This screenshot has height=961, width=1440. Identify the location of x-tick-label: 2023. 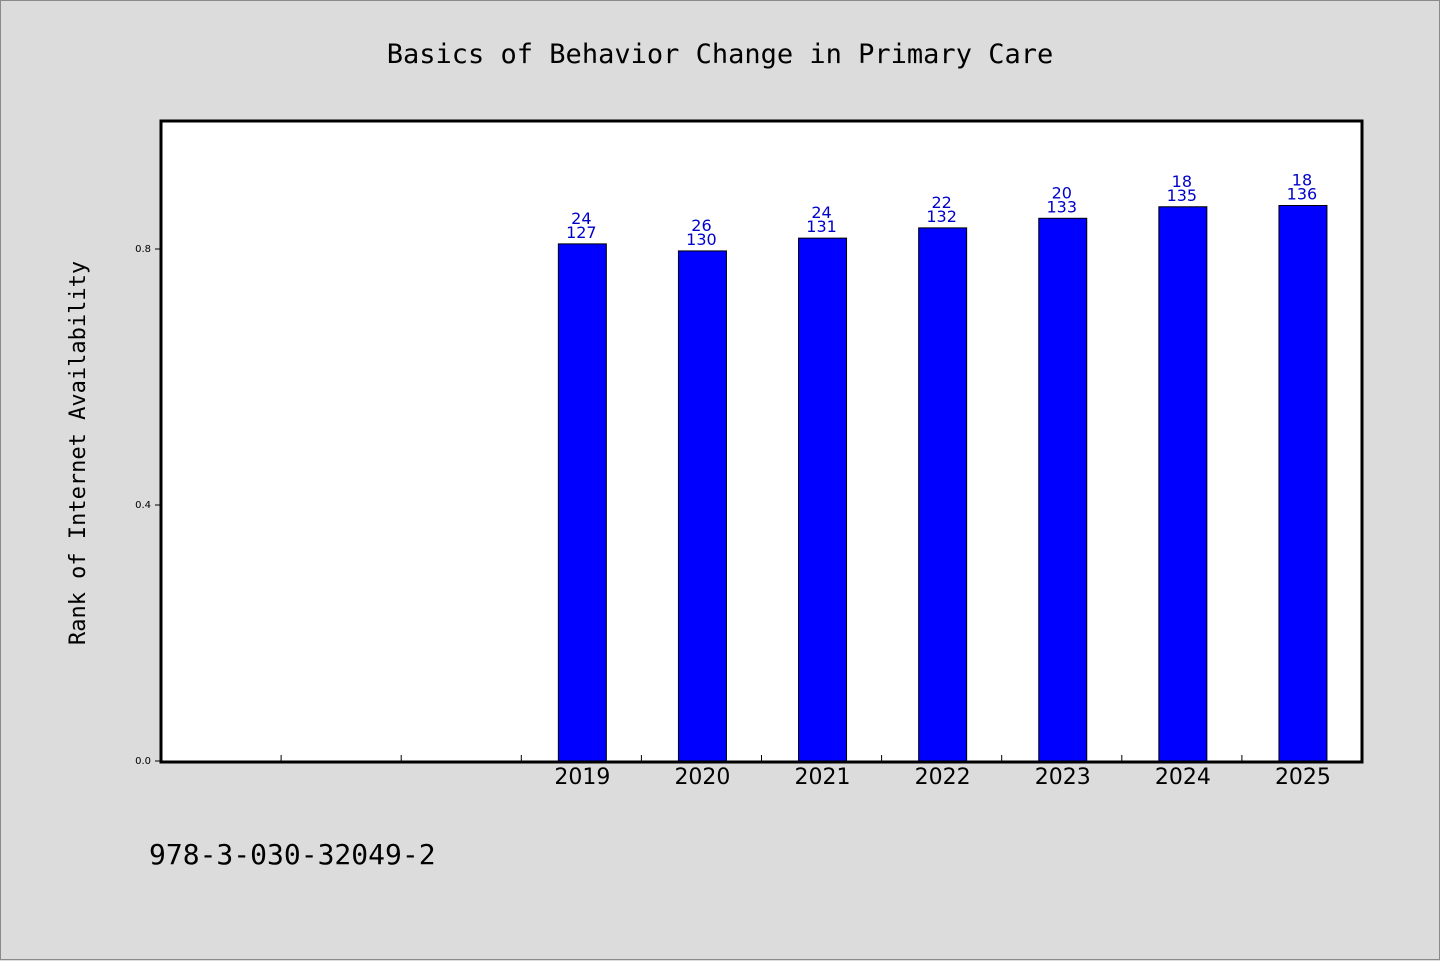
(1063, 777).